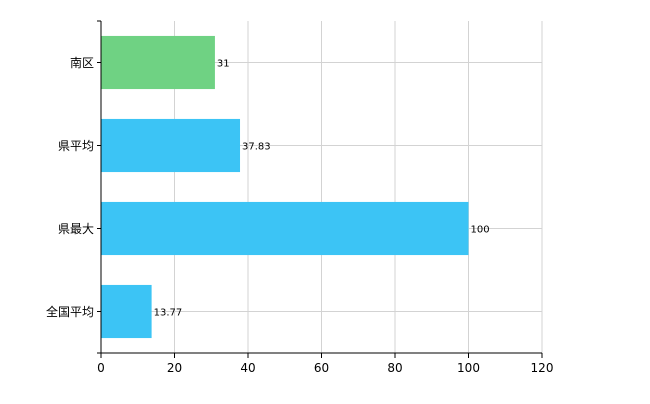  Describe the element at coordinates (394, 368) in the screenshot. I see `x-tick-label: 80` at that location.